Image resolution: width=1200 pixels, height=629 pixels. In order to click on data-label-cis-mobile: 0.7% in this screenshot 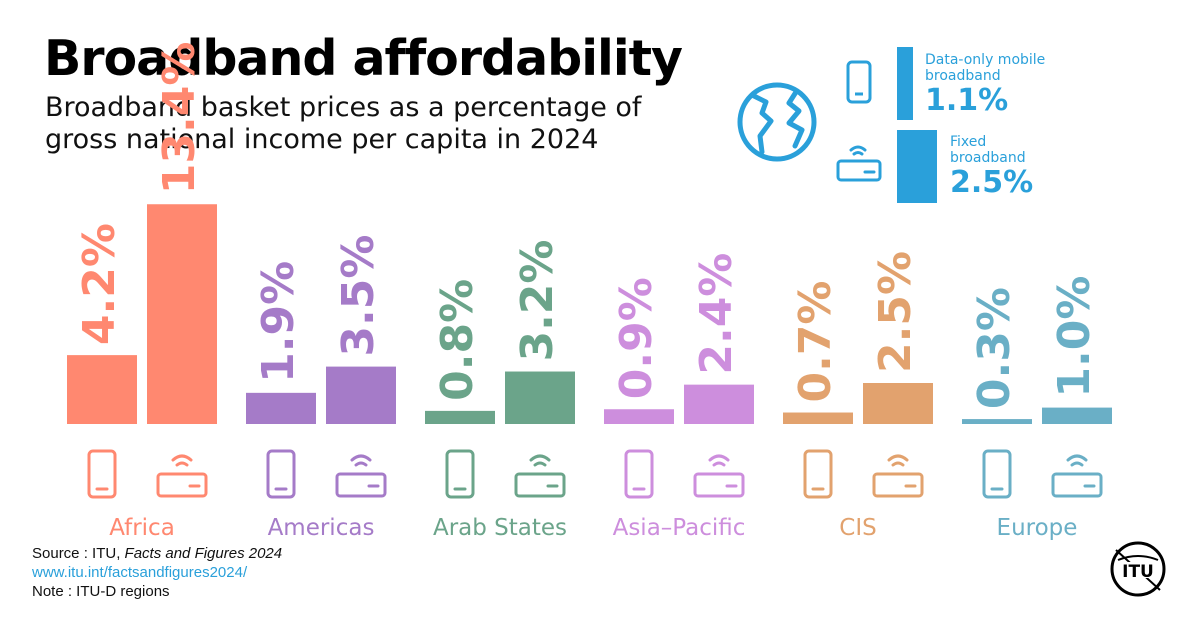, I will do `click(815, 341)`.